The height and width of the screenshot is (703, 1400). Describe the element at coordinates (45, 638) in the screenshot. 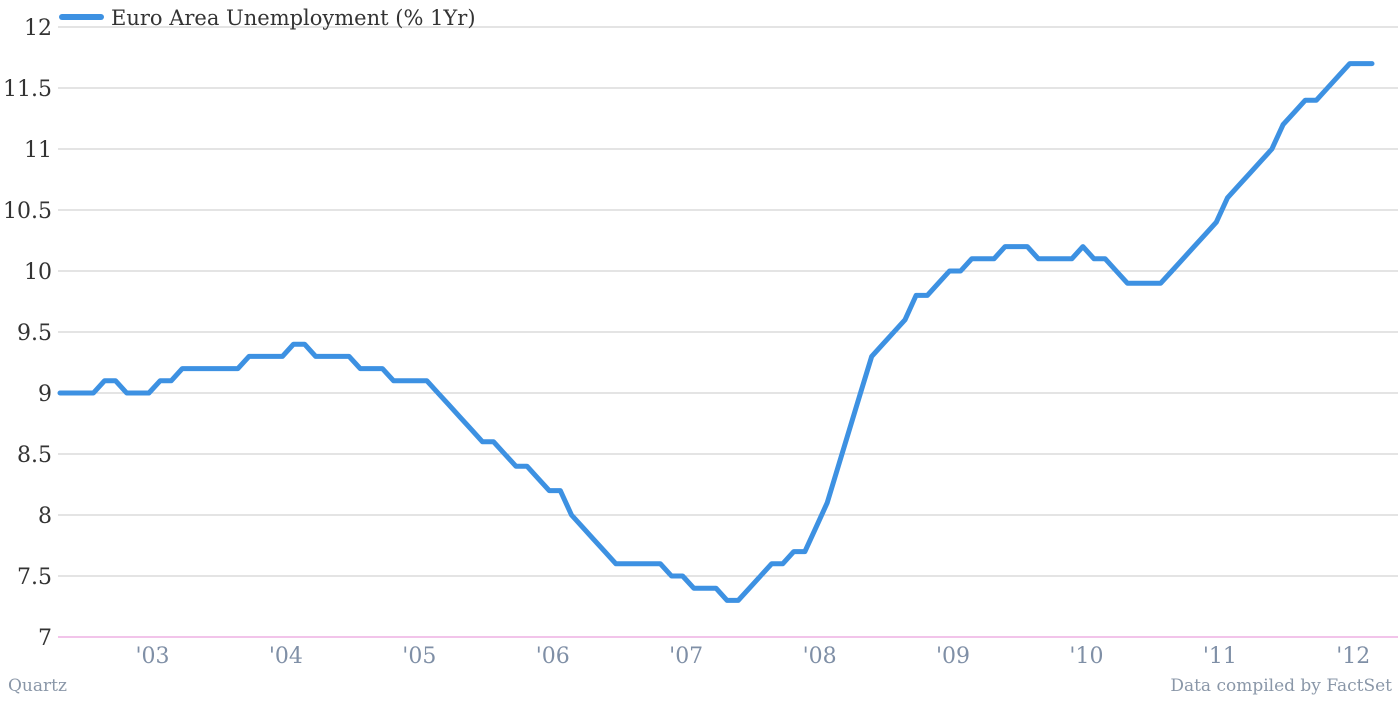

I see `y-tick-label: 7` at that location.